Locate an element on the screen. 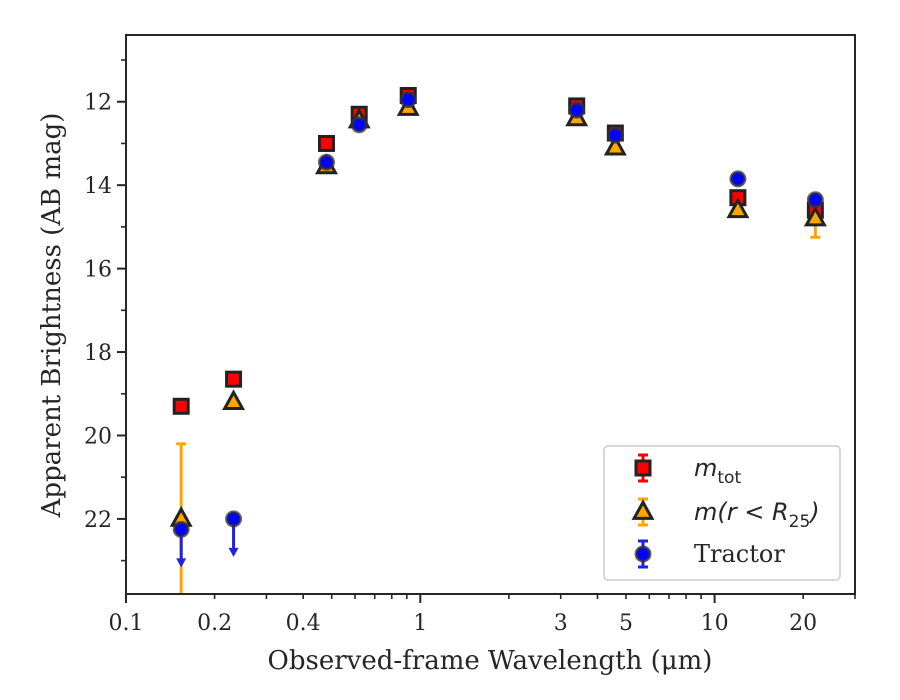 Image resolution: width=900 pixels, height=700 pixels. series-1-point-7-marker is located at coordinates (738, 208).